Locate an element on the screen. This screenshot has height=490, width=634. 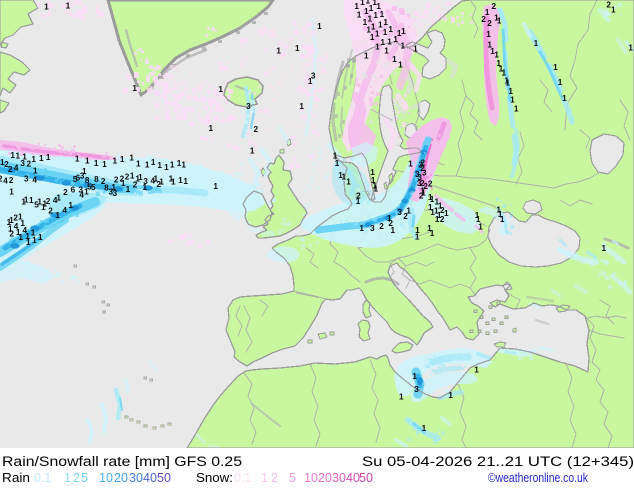
svg-text: 10 is located at coordinates (311, 478).